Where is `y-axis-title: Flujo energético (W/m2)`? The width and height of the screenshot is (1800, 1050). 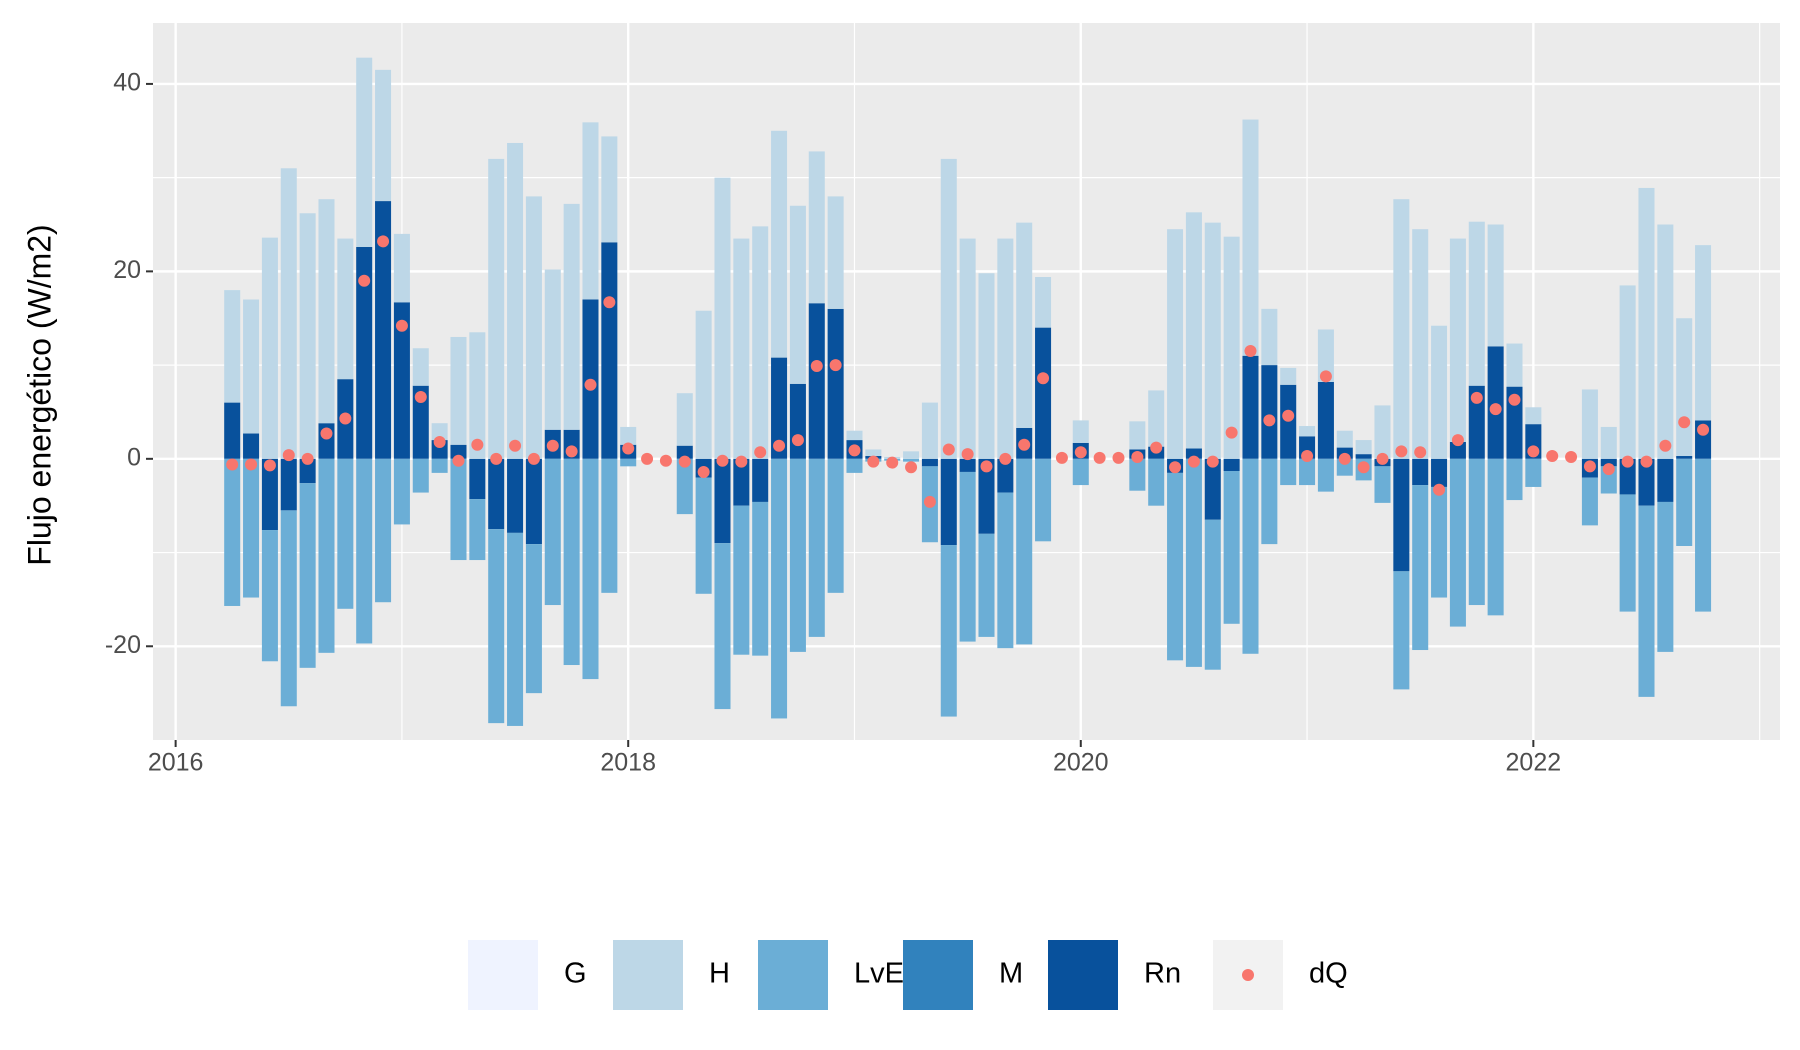
y-axis-title: Flujo energético (W/m2) is located at coordinates (39, 394).